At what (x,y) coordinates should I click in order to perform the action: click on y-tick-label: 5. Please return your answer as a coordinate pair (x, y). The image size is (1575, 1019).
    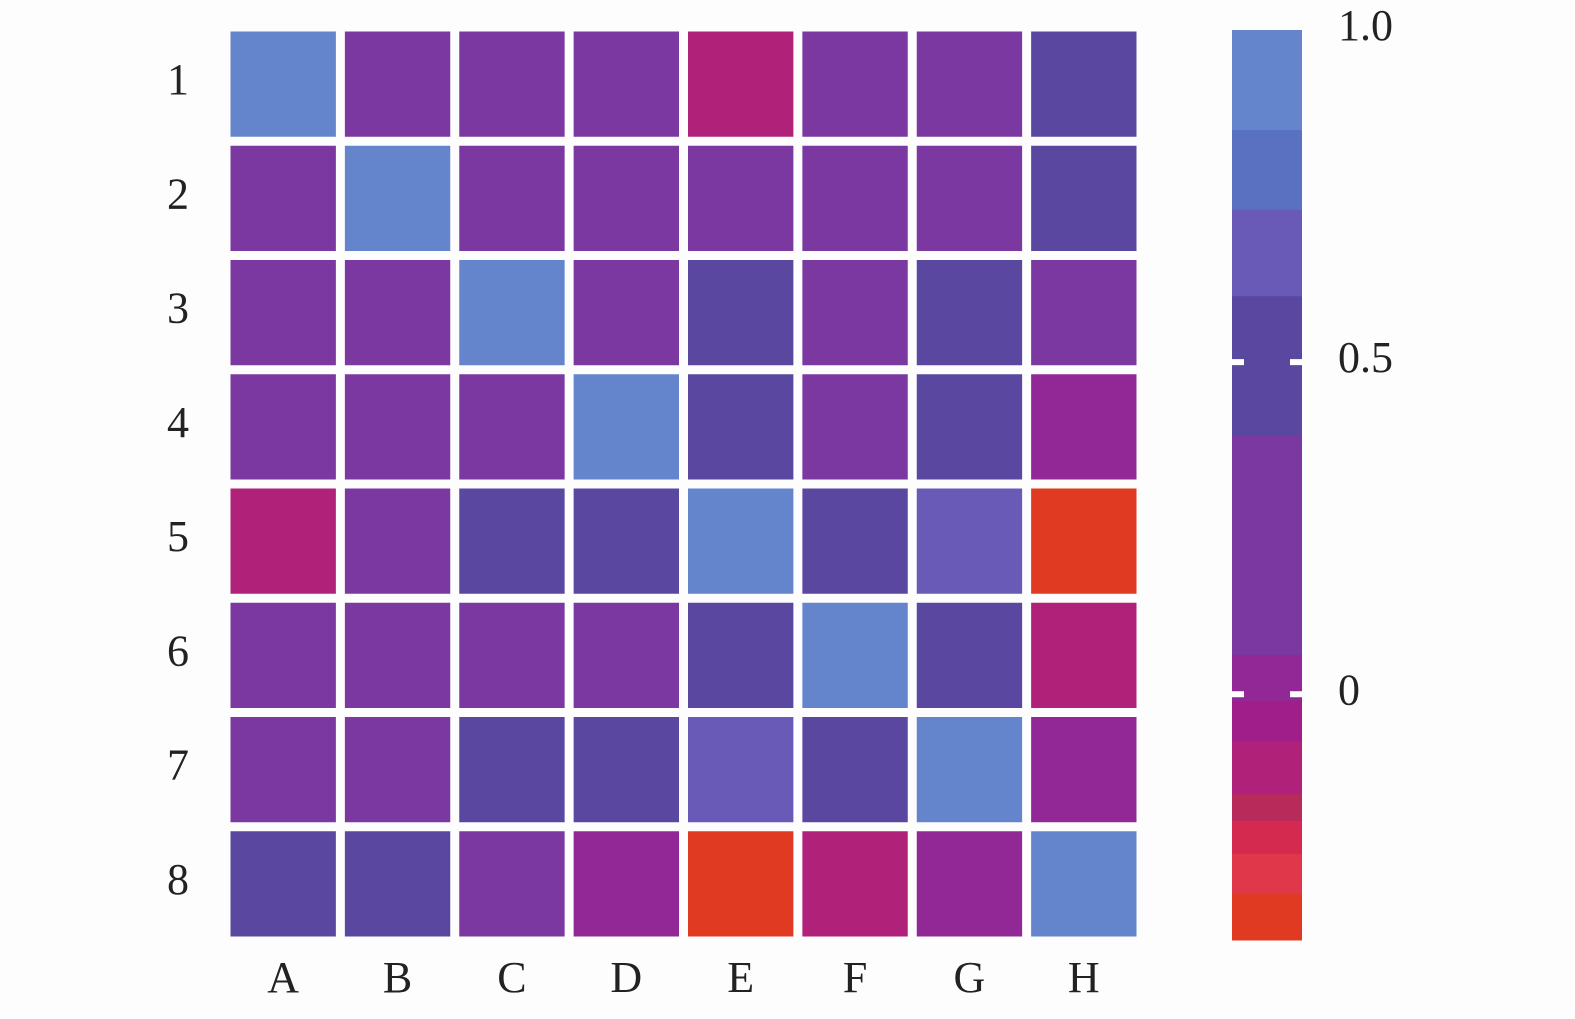
    Looking at the image, I should click on (178, 536).